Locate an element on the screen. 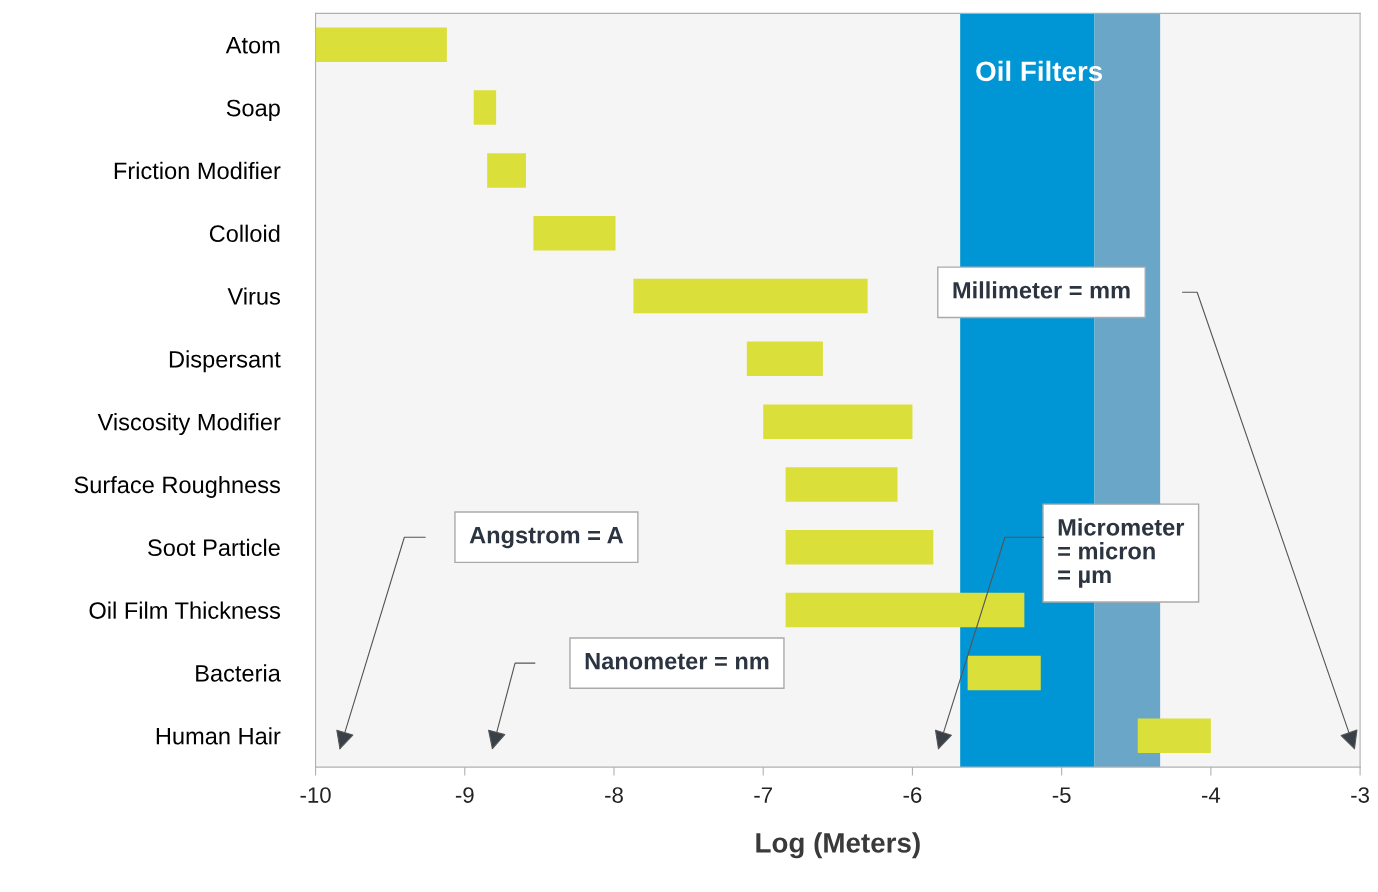 This screenshot has width=1378, height=892. y-tick-label: Friction Modifier is located at coordinates (197, 170).